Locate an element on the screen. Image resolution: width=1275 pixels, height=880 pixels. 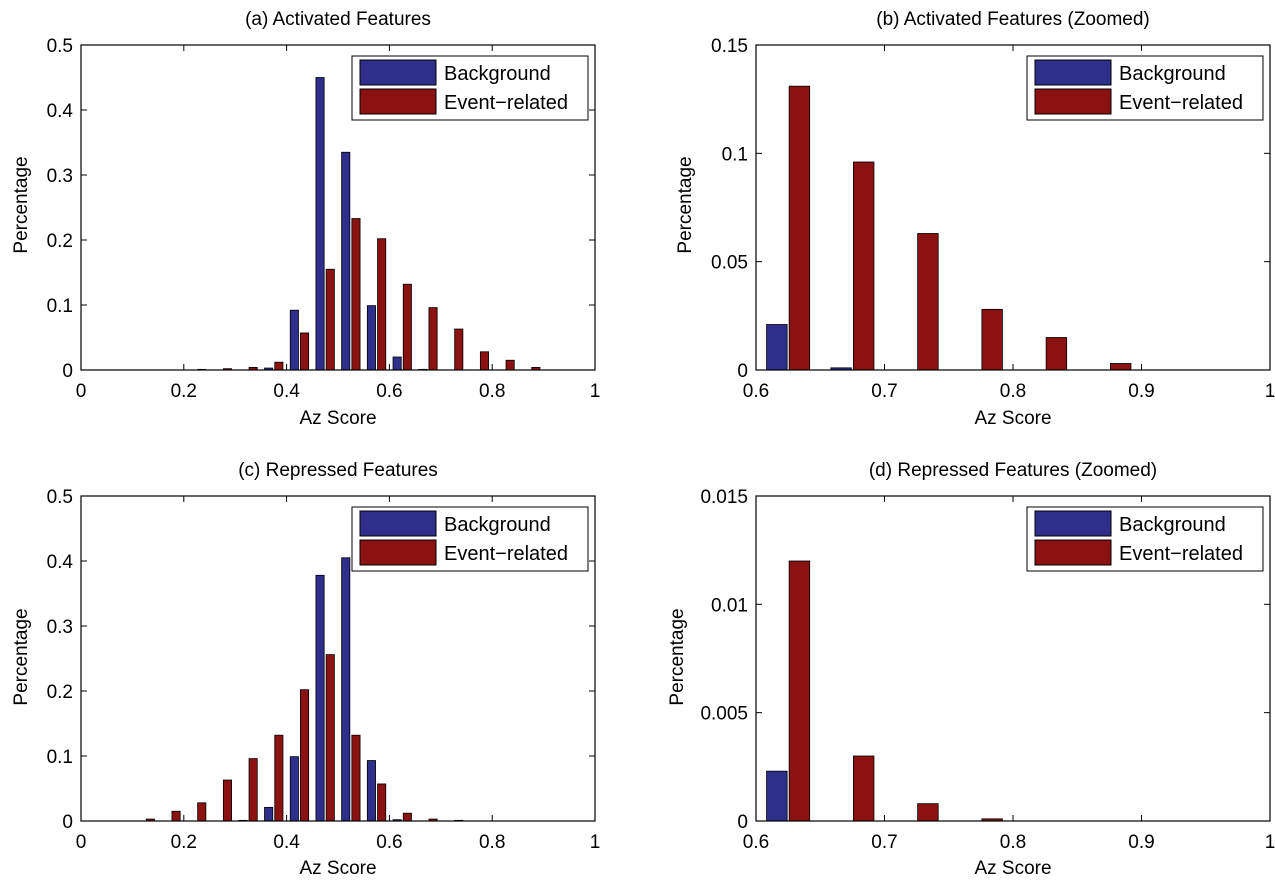
chart-title: (c) Repressed Features is located at coordinates (338, 470).